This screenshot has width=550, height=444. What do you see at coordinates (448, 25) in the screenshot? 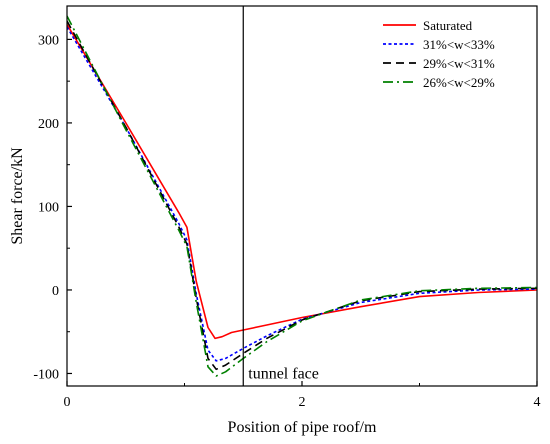
I see `legend-label-1: Saturated` at bounding box center [448, 25].